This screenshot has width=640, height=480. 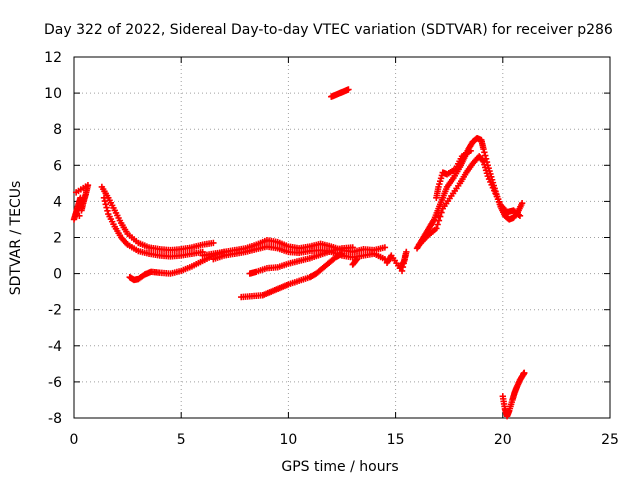 I want to click on y-tick-label: 12, so click(x=53, y=58).